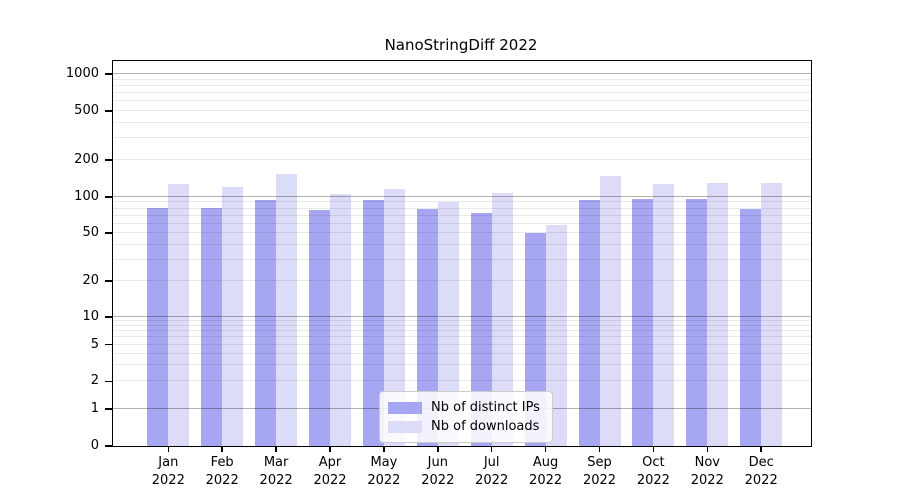 The width and height of the screenshot is (900, 500). Describe the element at coordinates (90, 233) in the screenshot. I see `y-tick-label: 50` at that location.